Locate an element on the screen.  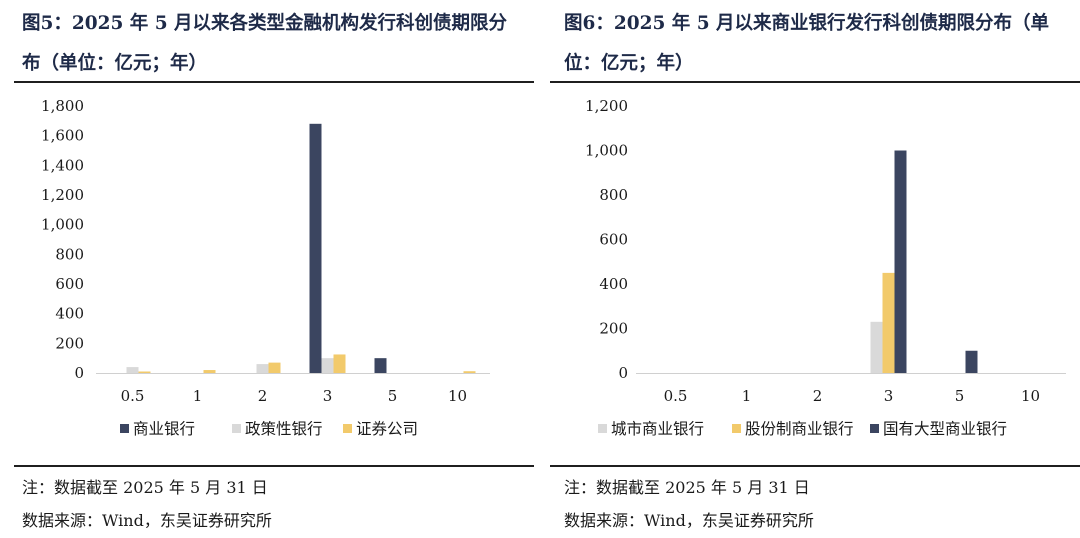
legend-label: 政策性银行 is located at coordinates (284, 429).